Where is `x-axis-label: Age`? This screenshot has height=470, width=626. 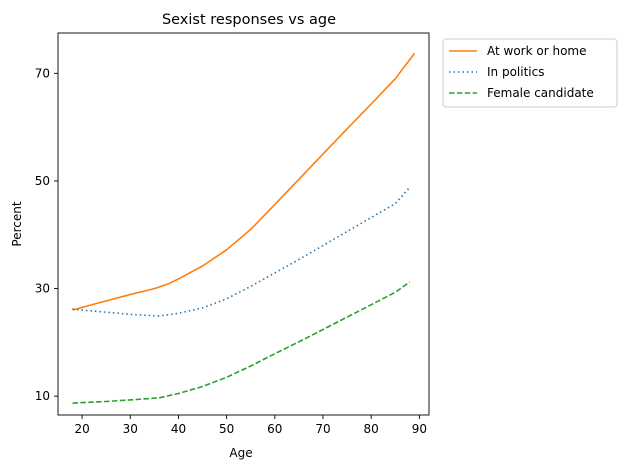 x-axis-label: Age is located at coordinates (240, 453).